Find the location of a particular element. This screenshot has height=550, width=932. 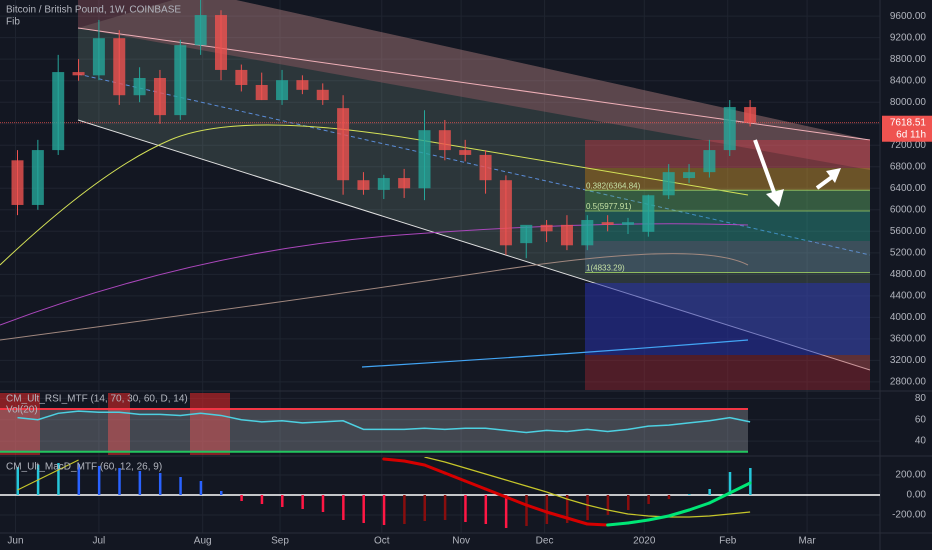

chart-subtitle: Fib is located at coordinates (13, 22).